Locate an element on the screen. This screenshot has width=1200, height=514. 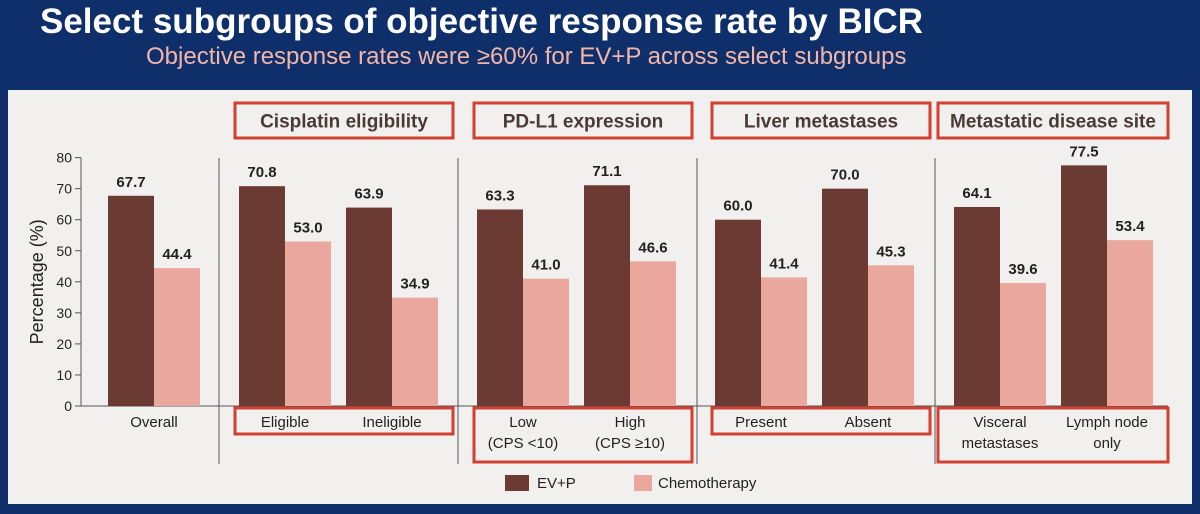
y-tick-label: 0 is located at coordinates (68, 406).